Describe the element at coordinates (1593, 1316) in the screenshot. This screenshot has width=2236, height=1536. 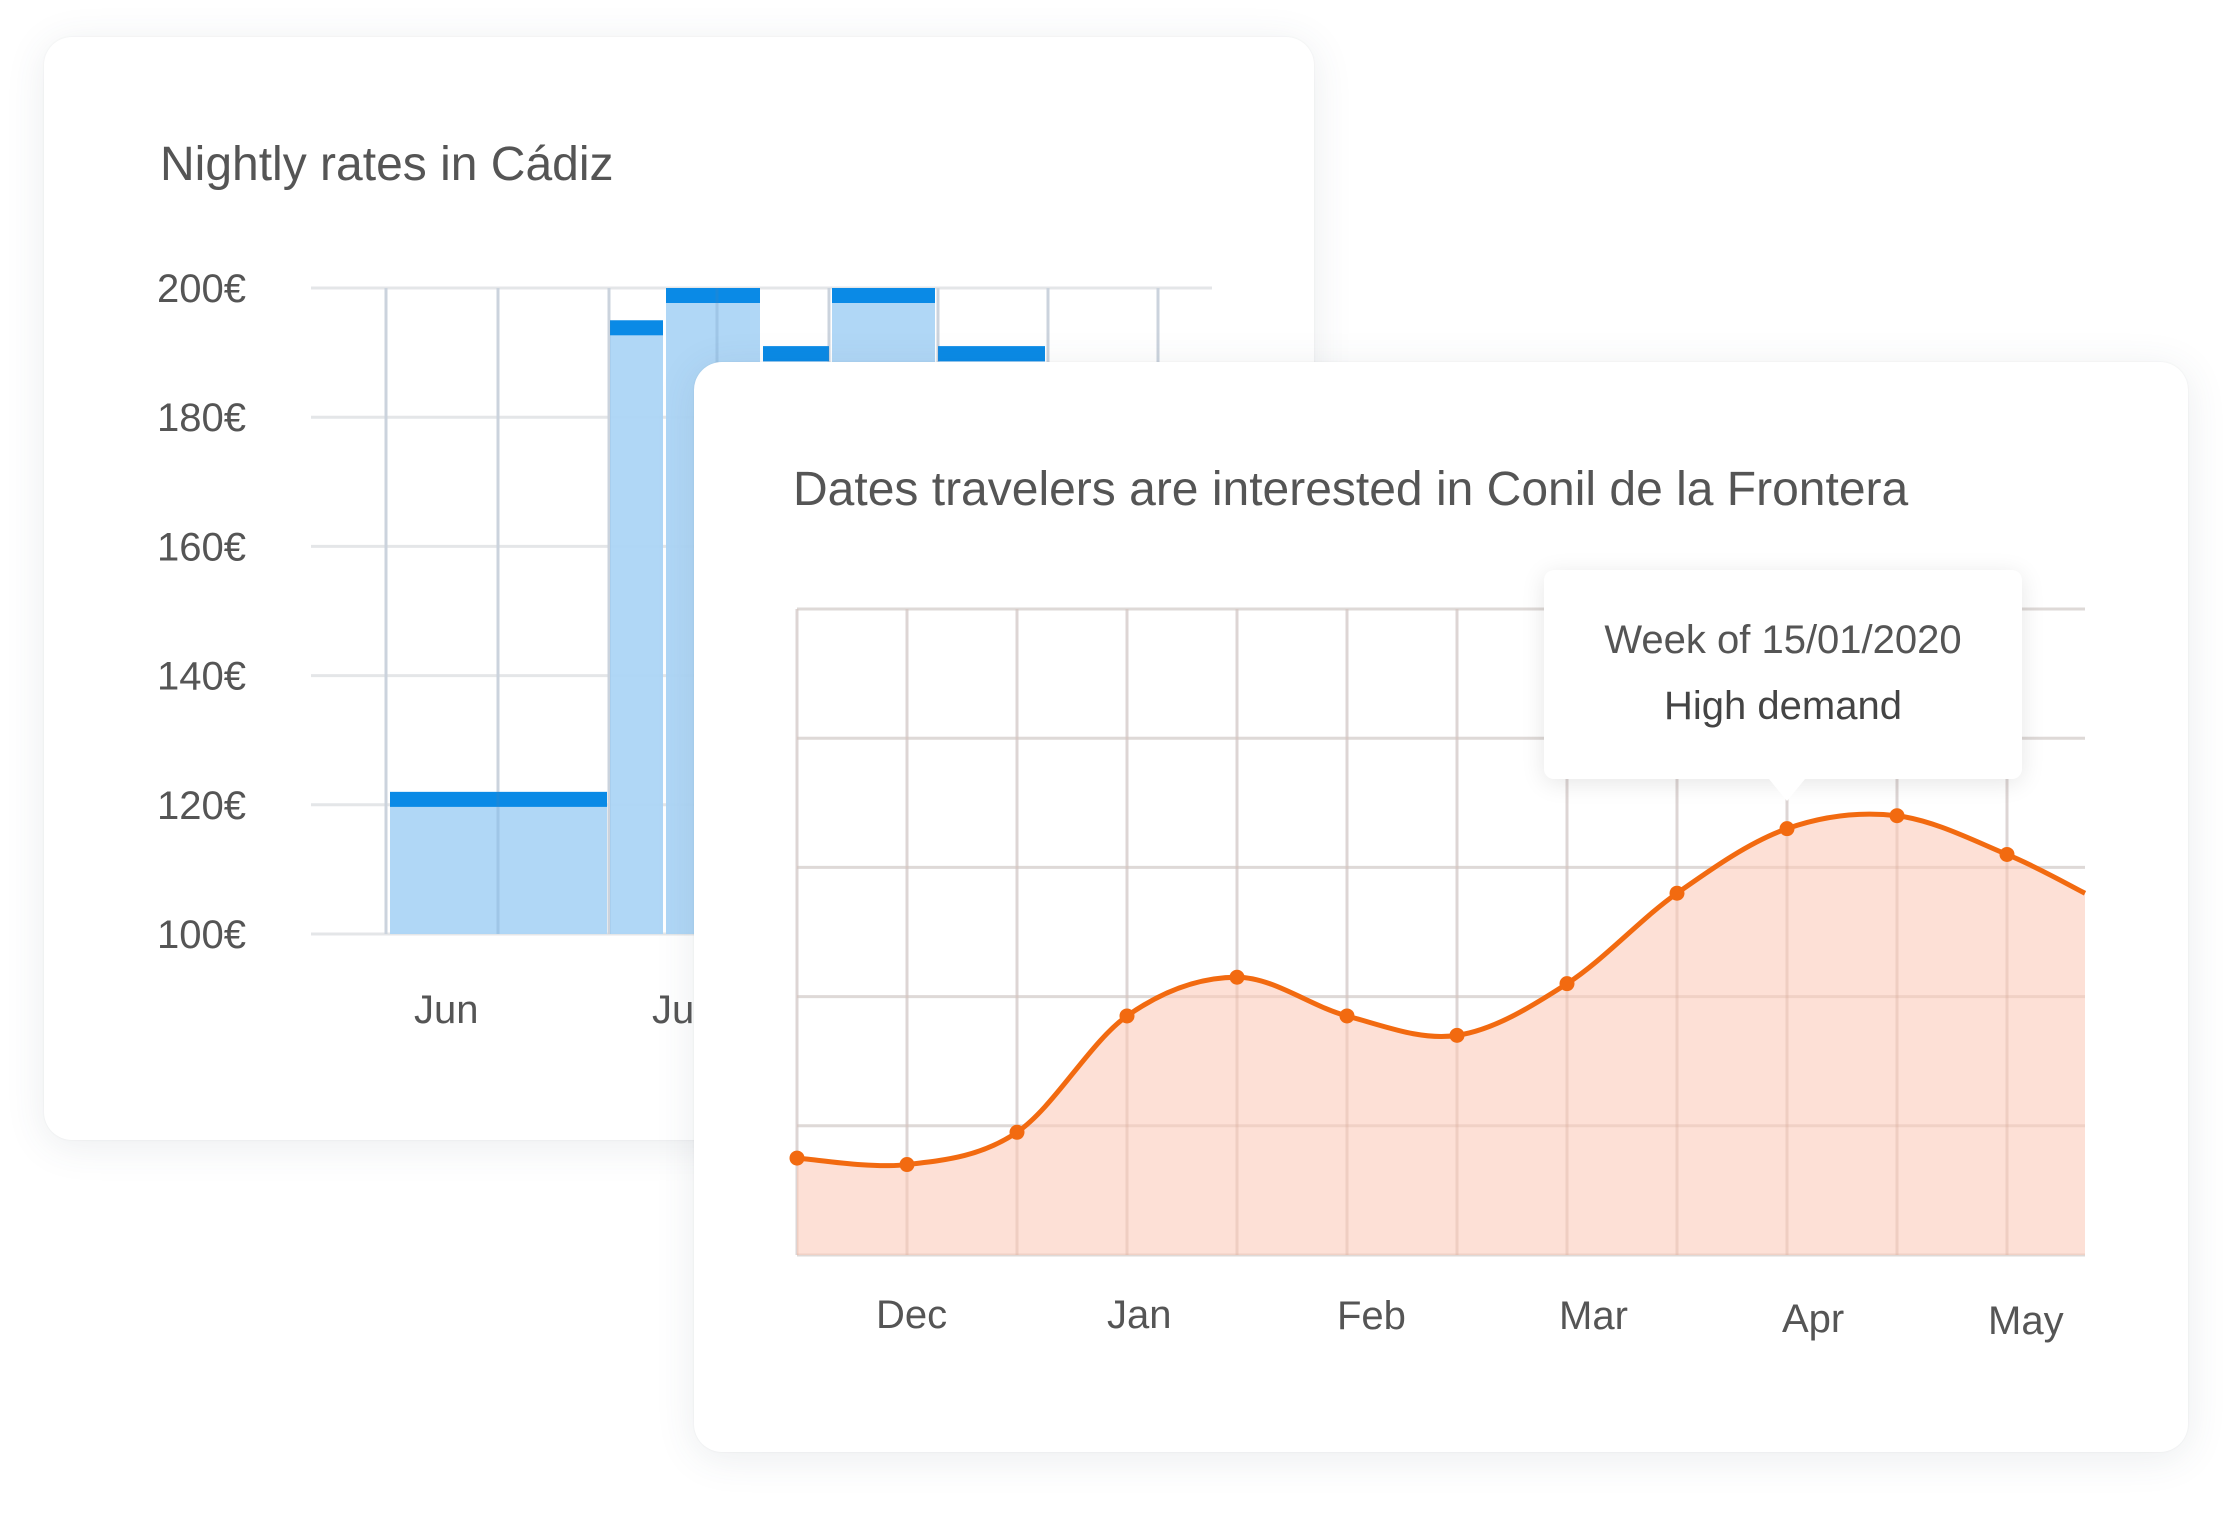
I see `x-tick-label: Mar` at that location.